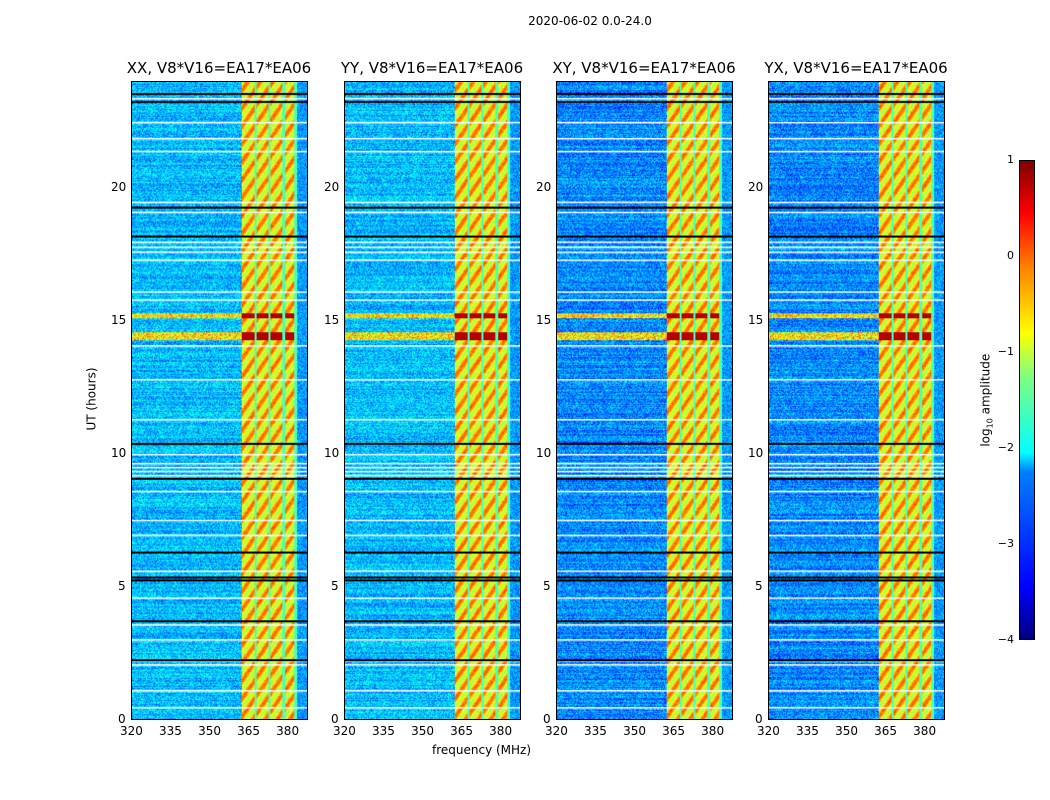 This screenshot has width=1050, height=800. What do you see at coordinates (986, 400) in the screenshot?
I see `colorbar-label: log10 amplitude` at bounding box center [986, 400].